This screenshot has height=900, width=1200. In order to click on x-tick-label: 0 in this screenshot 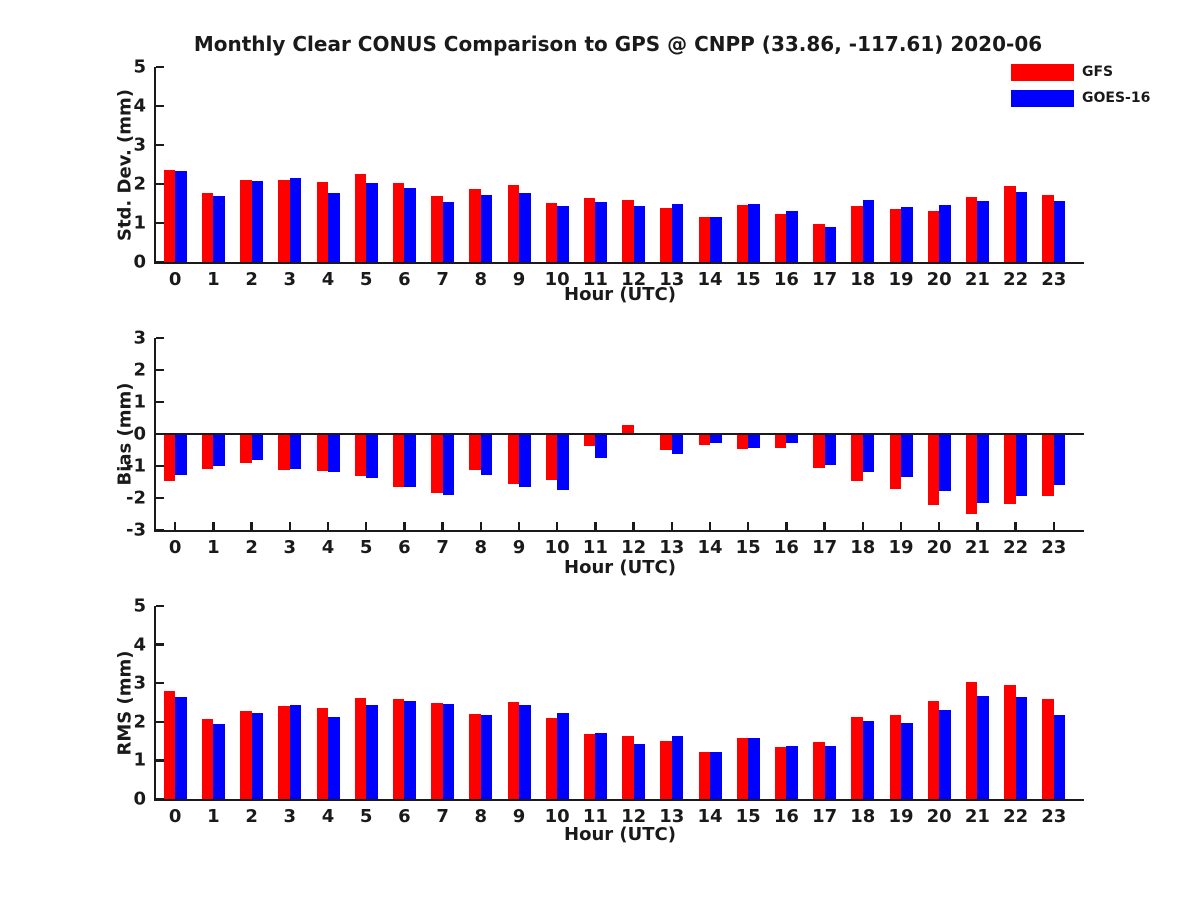, I will do `click(175, 816)`.